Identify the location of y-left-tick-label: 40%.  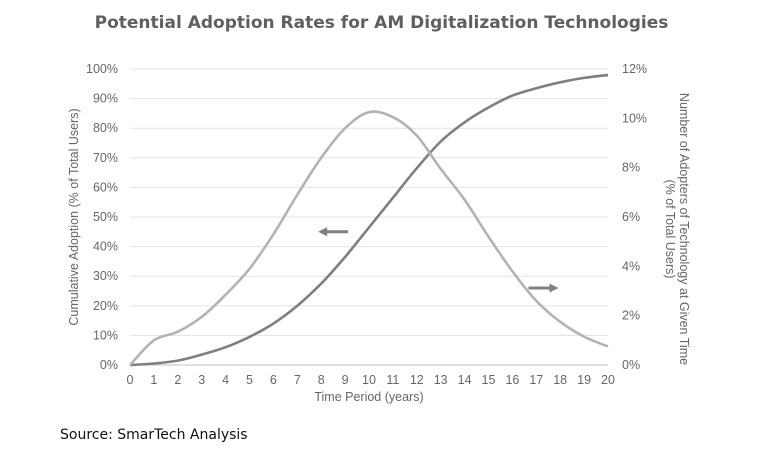
(105, 247).